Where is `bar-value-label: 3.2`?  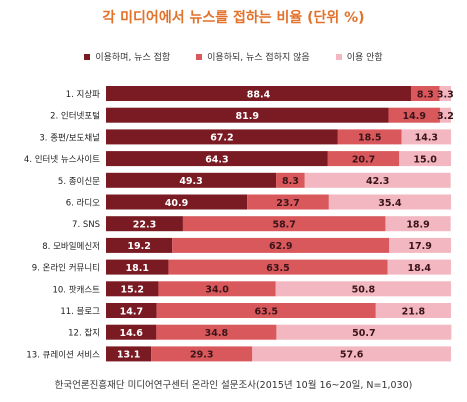
bar-value-label: 3.2 is located at coordinates (445, 116).